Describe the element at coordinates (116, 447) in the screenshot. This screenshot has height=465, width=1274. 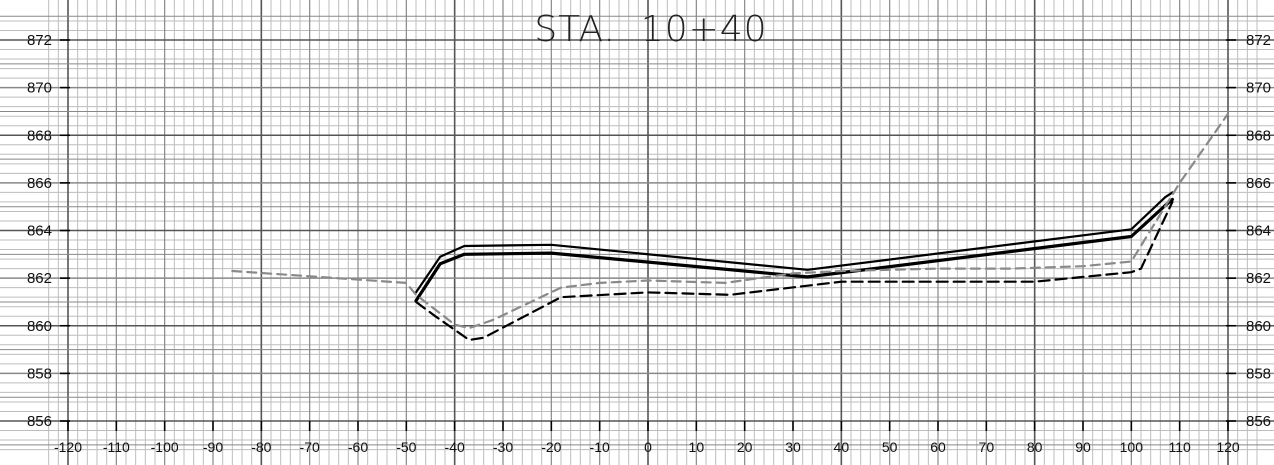
I see `x-tick-label: -110` at that location.